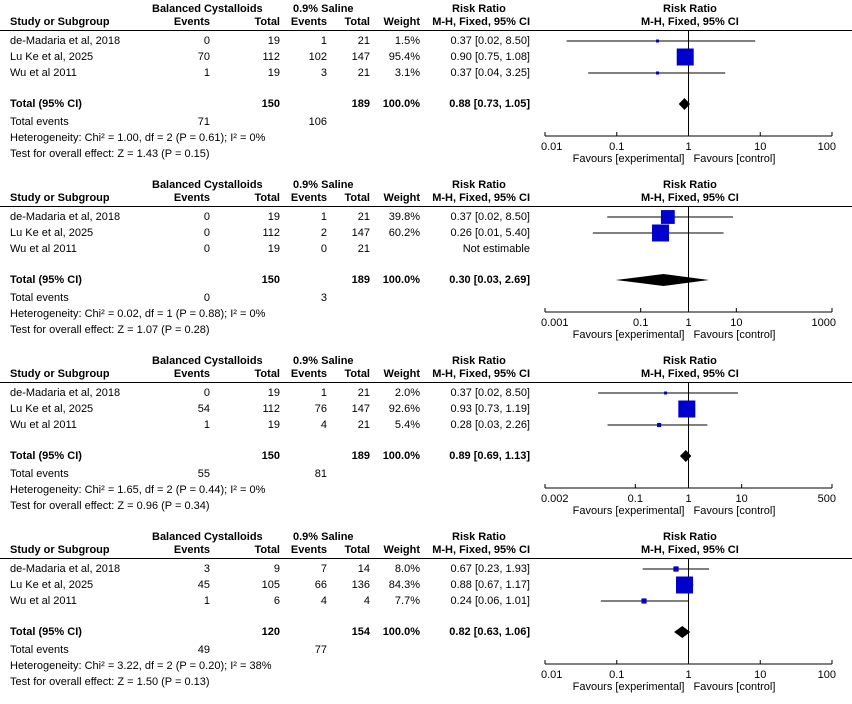 Image resolution: width=852 pixels, height=704 pixels. What do you see at coordinates (360, 632) in the screenshot?
I see `total-n2: 154` at bounding box center [360, 632].